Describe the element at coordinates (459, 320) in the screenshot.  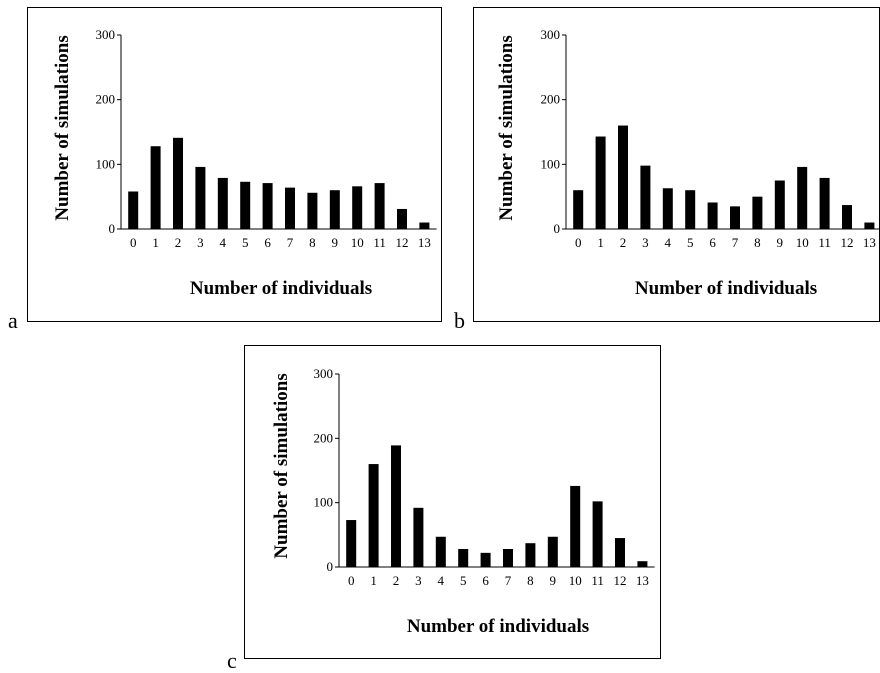
I see `panel-letter-b: b` at that location.